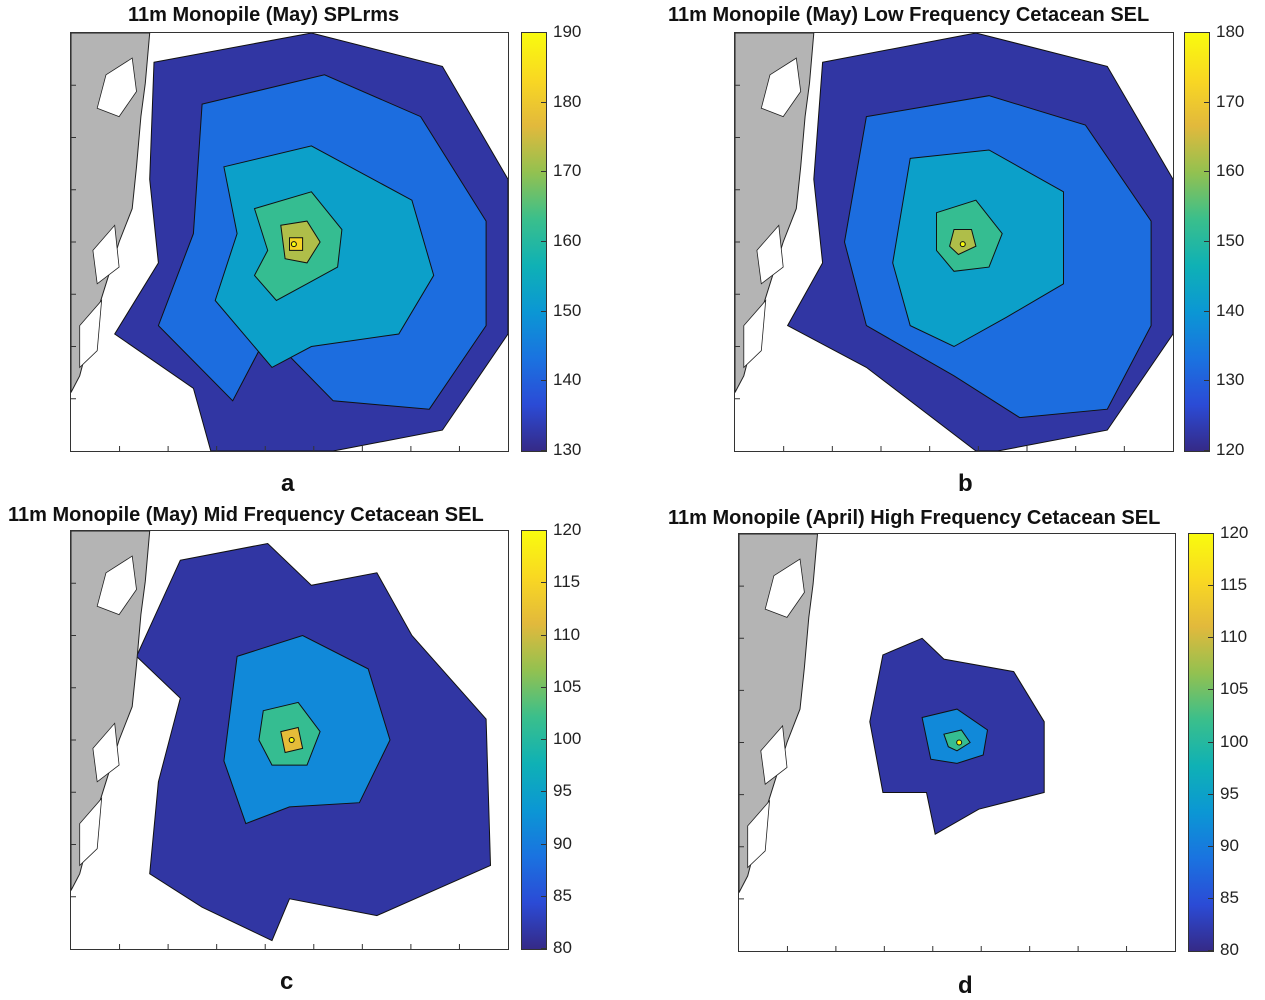 The image size is (1265, 1000). What do you see at coordinates (567, 449) in the screenshot?
I see `colorbar-tick-label-a-130: 130` at bounding box center [567, 449].